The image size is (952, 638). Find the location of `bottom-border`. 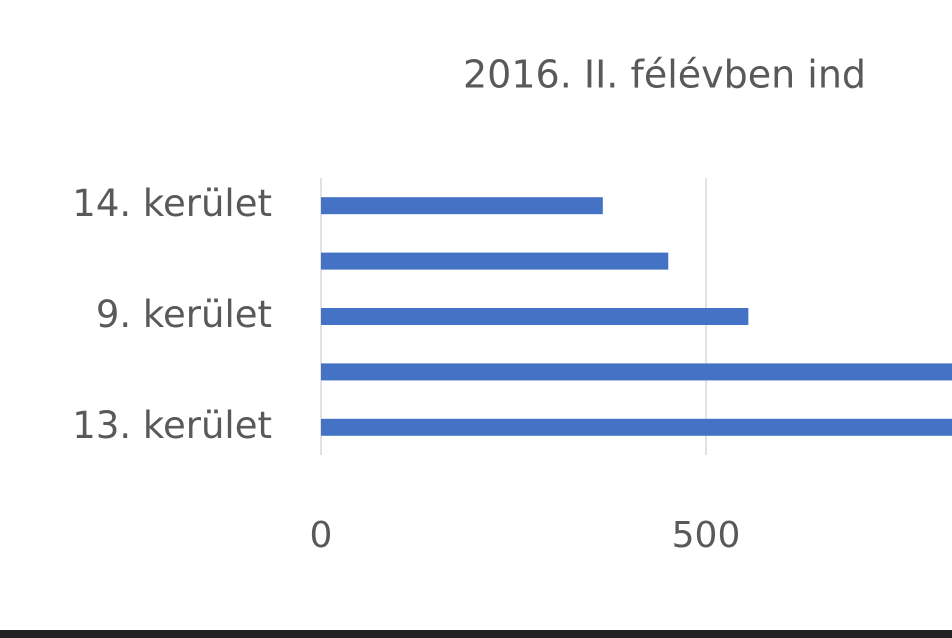

bottom-border is located at coordinates (476, 634).